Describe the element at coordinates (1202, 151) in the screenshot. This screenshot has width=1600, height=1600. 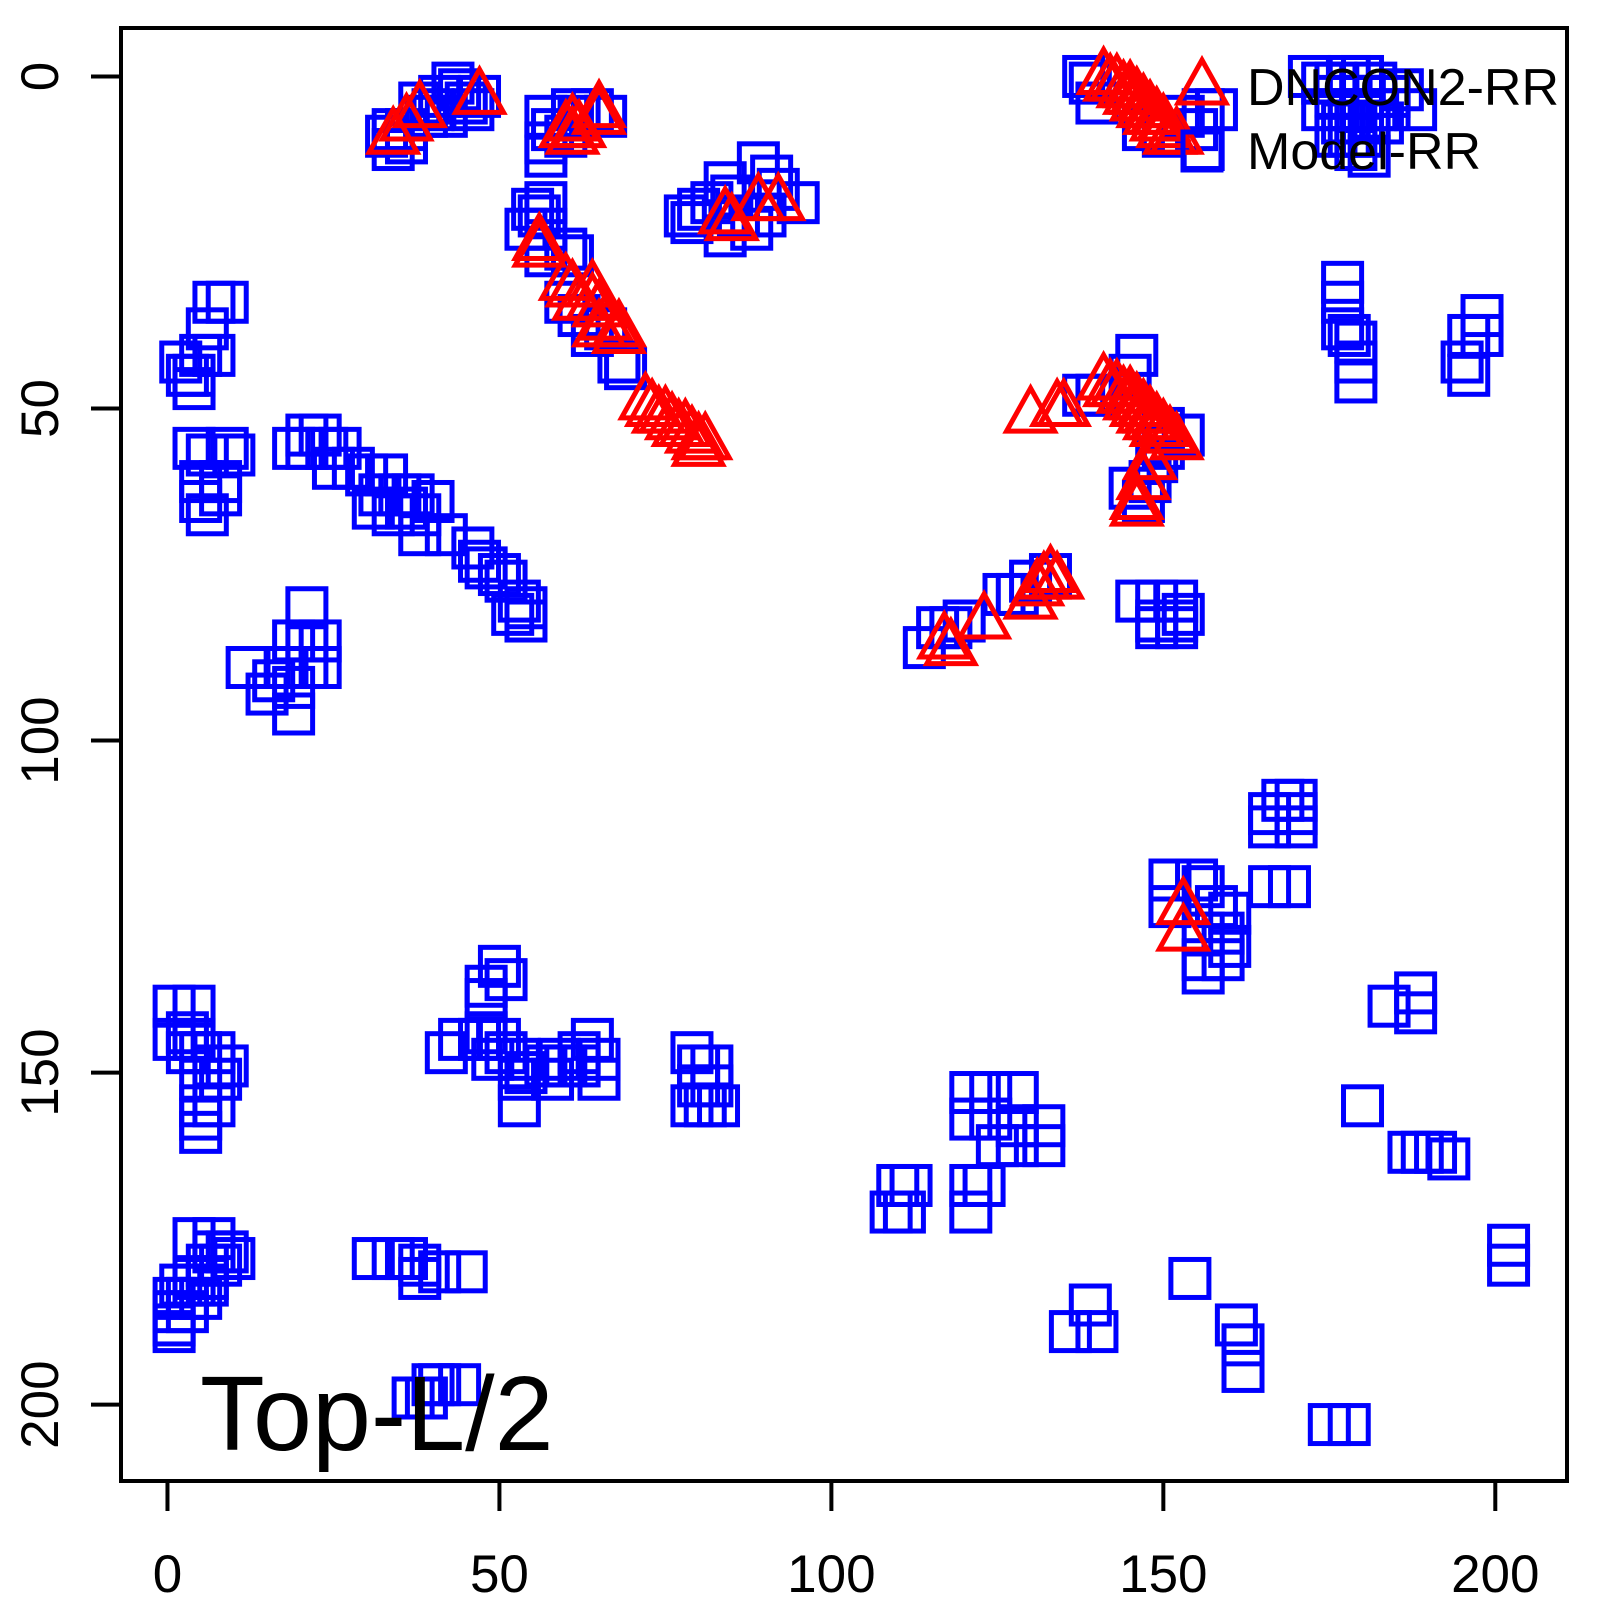
I see `legend-square-icon` at that location.